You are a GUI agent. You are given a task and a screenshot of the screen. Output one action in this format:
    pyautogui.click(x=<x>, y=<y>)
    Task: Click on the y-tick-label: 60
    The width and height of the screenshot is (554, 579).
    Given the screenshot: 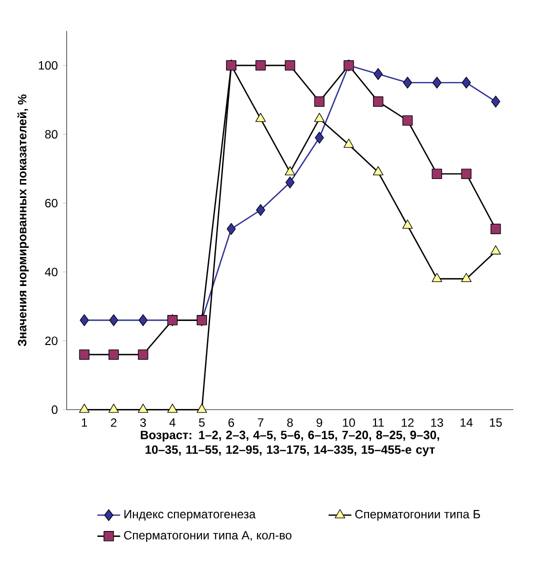 What is the action you would take?
    pyautogui.click(x=51, y=203)
    